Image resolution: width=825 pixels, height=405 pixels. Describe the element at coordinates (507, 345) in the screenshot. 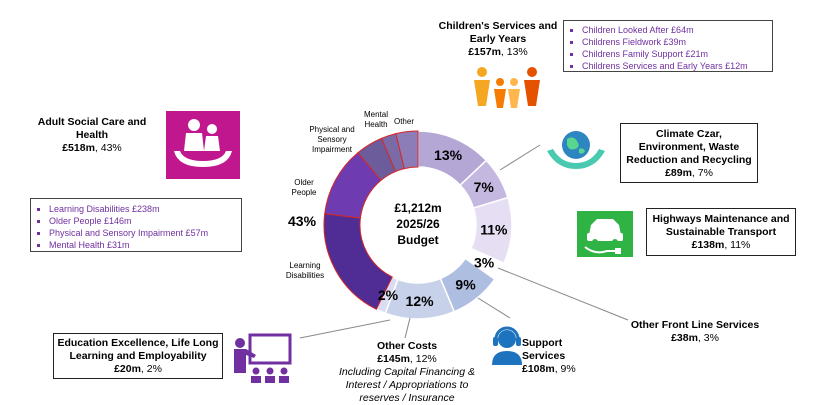

I see `headset-icon` at that location.